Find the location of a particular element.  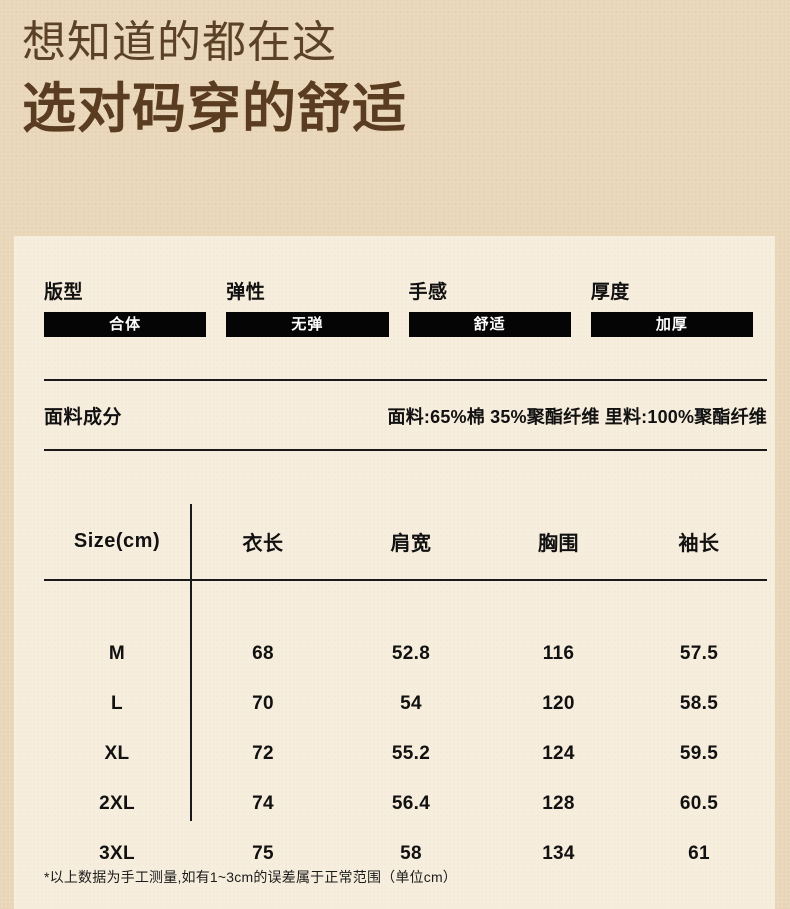

cell-size: M is located at coordinates (117, 653).